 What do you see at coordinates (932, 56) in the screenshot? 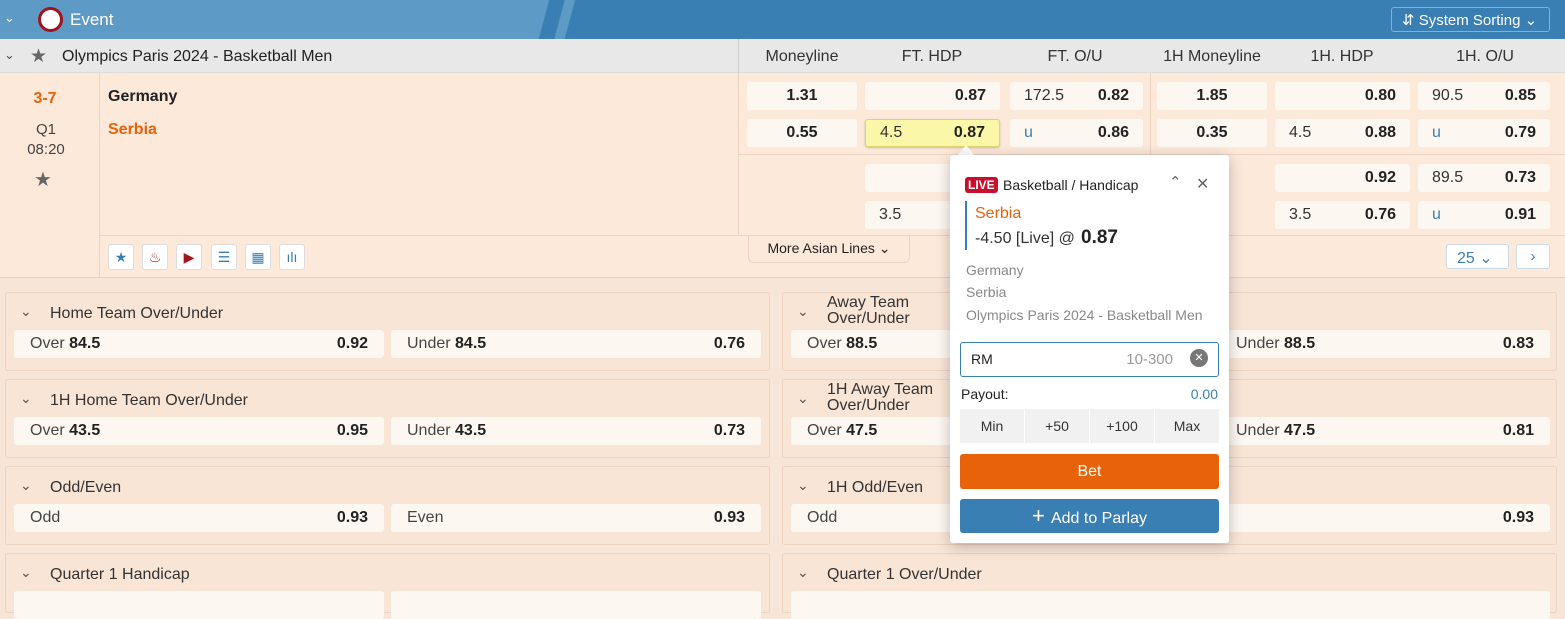
I see `col-ft-hdp: FT. HDP` at bounding box center [932, 56].